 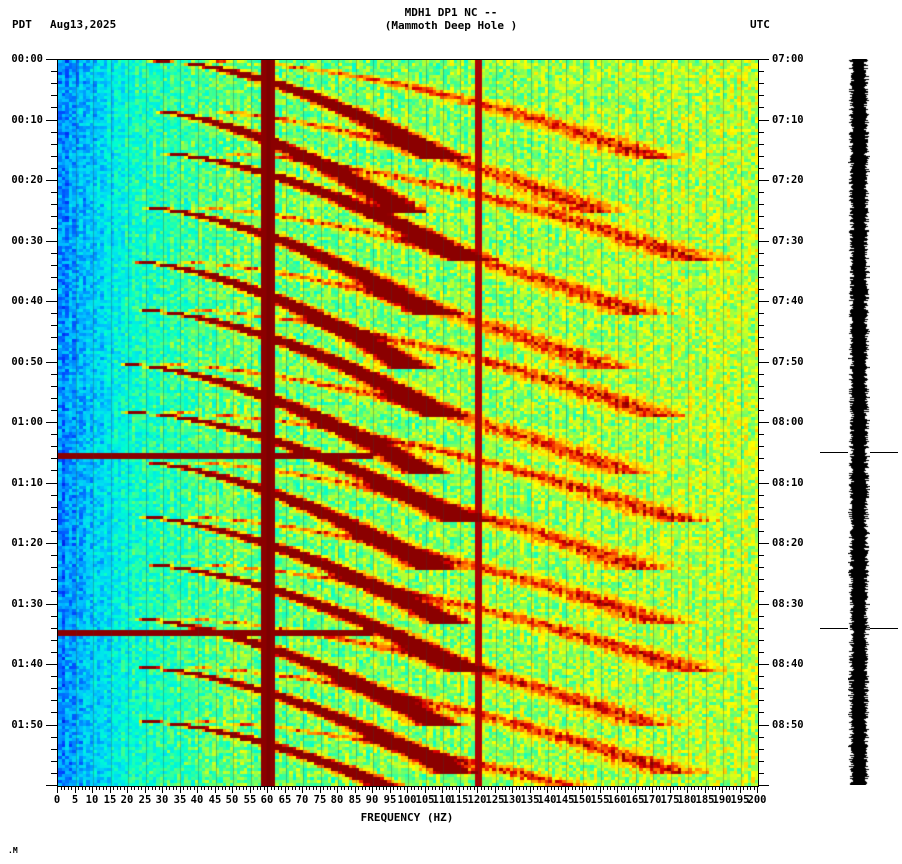 What do you see at coordinates (27, 543) in the screenshot?
I see `y-tick-label-left: 01:20` at bounding box center [27, 543].